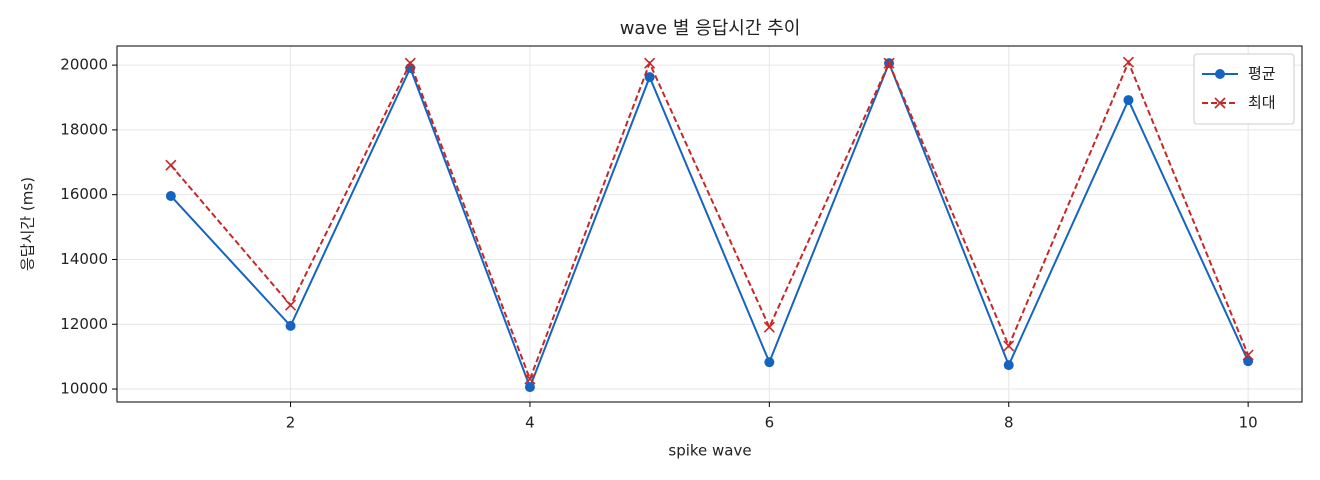 This screenshot has width=1320, height=480. Describe the element at coordinates (710, 28) in the screenshot. I see `chart-title: wave 별 응답시간 추이` at that location.